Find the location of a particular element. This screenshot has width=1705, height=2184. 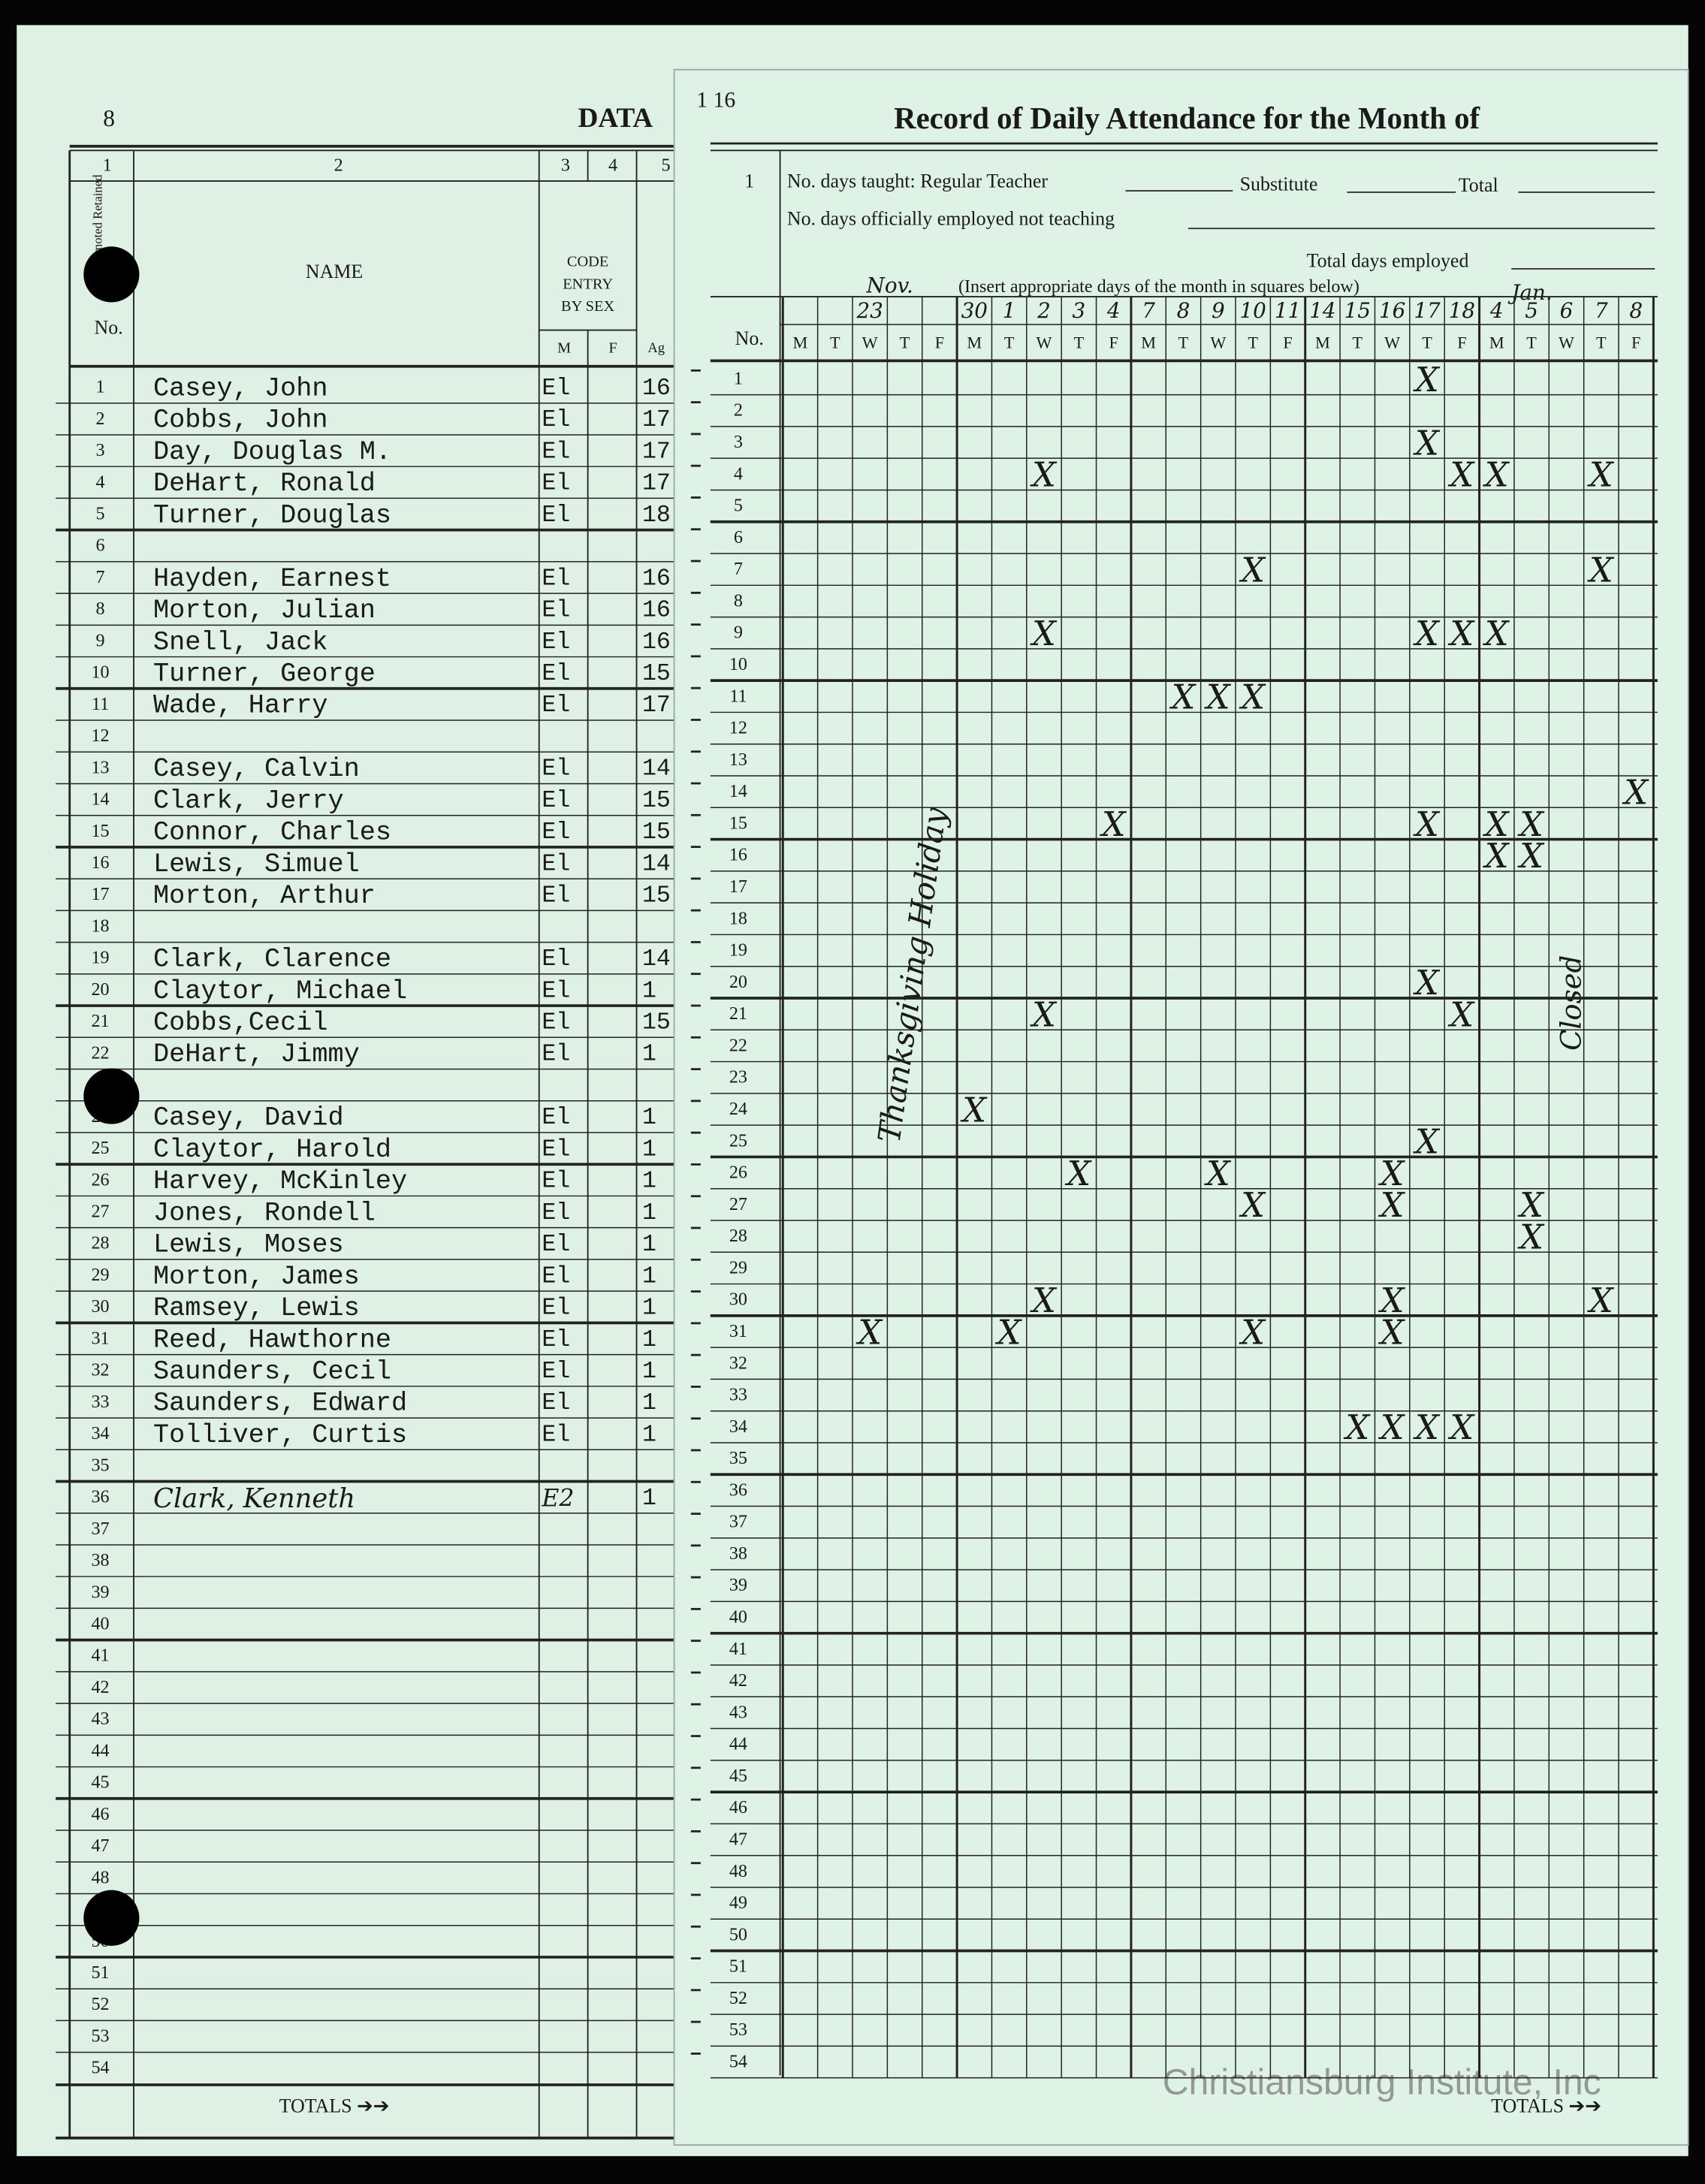

row-number: 45 is located at coordinates (738, 1776).